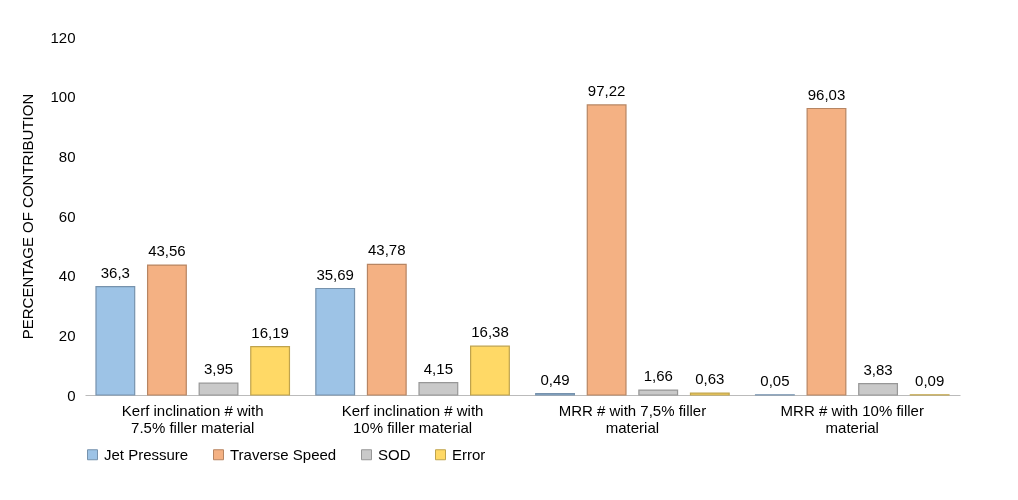 The image size is (1018, 500). I want to click on data-label: 3,83, so click(878, 369).